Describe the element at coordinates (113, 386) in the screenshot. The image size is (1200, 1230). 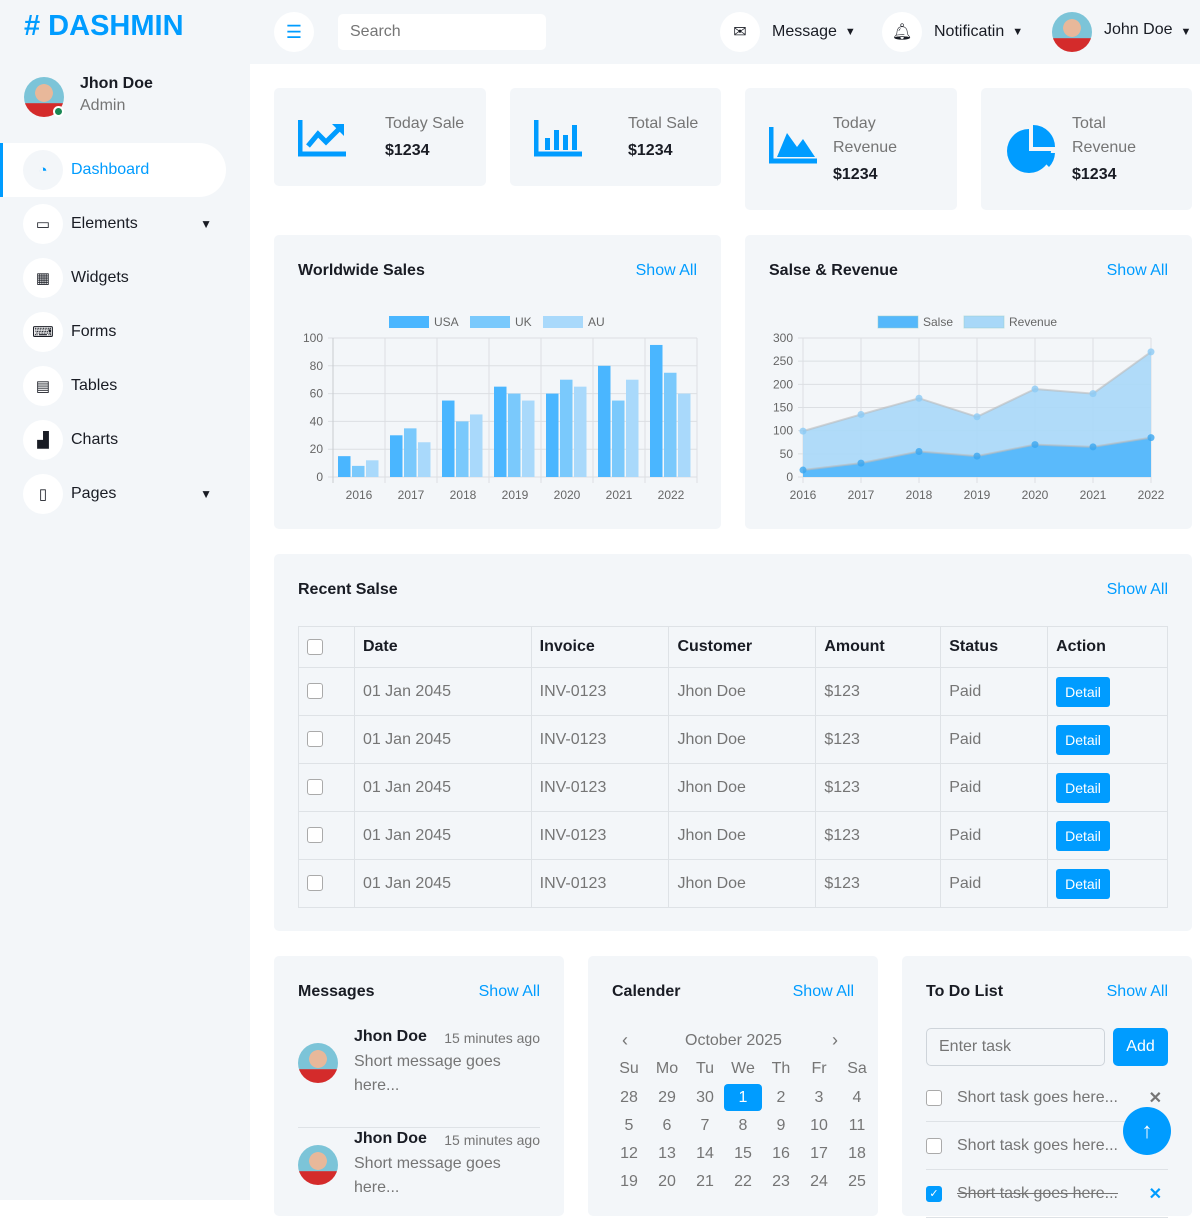
I see `sidebar-item-tables: ▤ Tables` at that location.